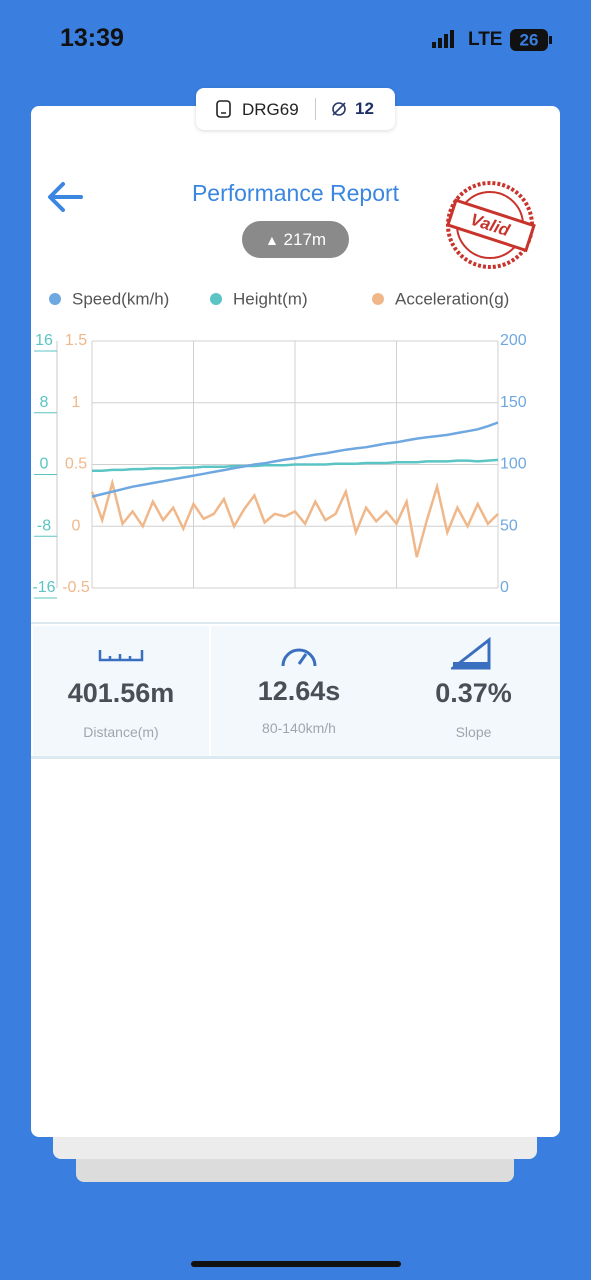  I want to click on legend-label: Acceleration(g), so click(452, 298).